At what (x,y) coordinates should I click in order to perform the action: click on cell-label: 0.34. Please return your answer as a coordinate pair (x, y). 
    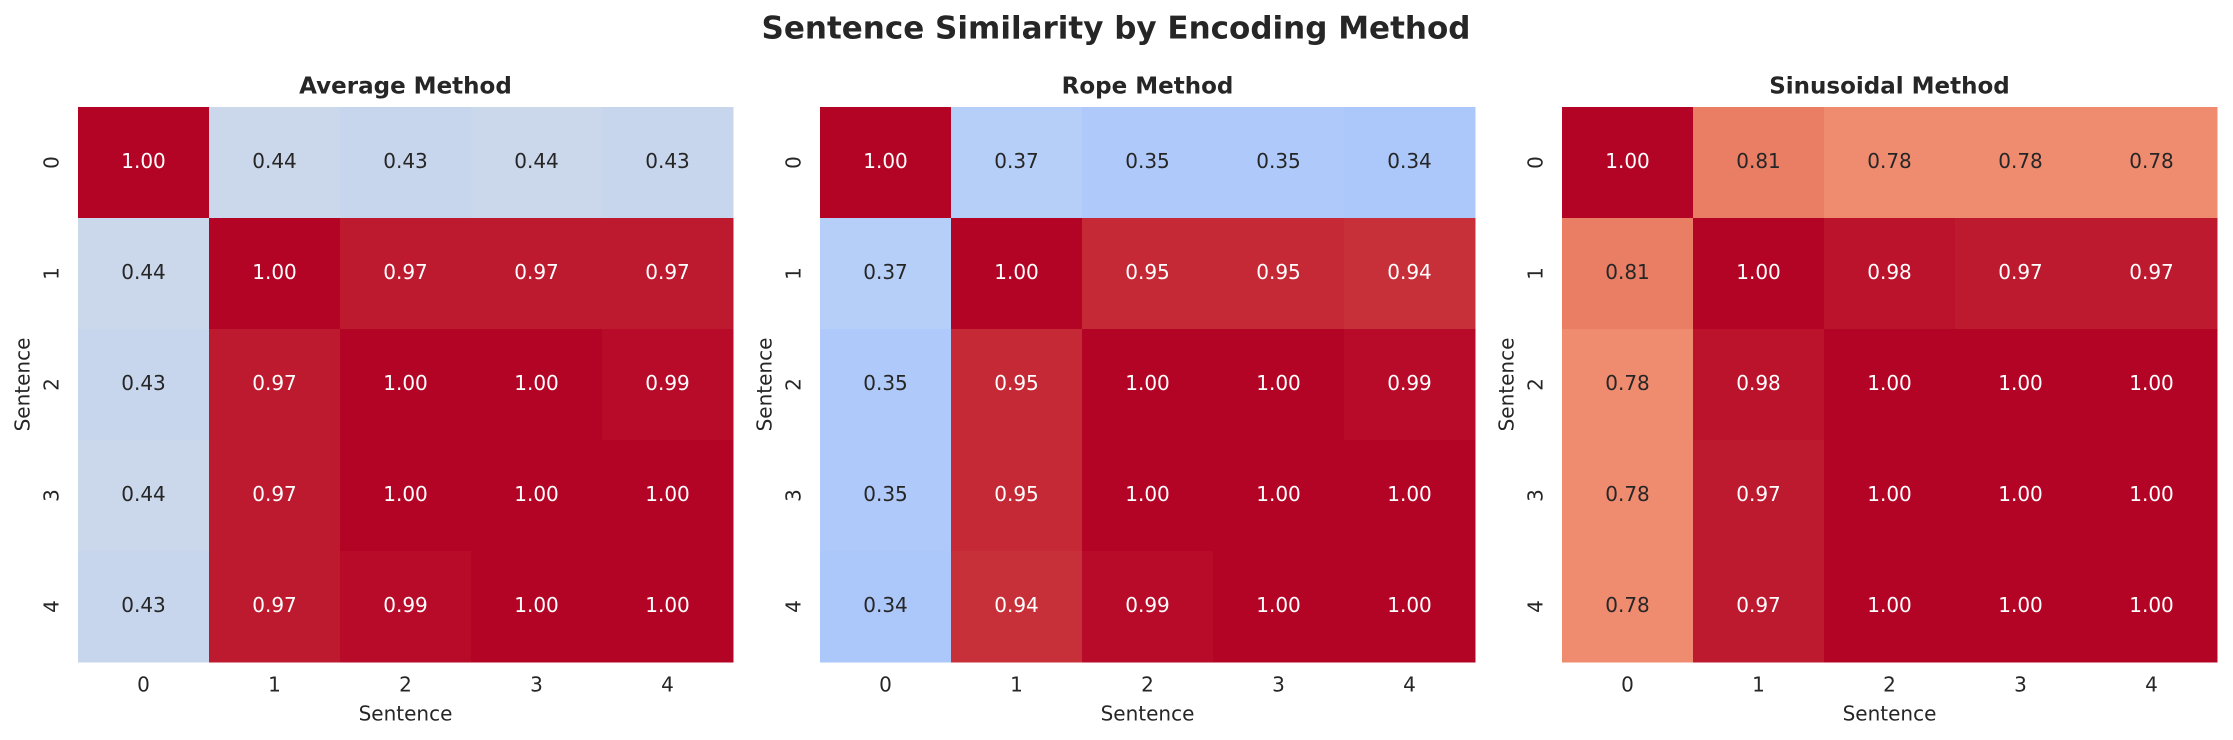
    Looking at the image, I should click on (1409, 161).